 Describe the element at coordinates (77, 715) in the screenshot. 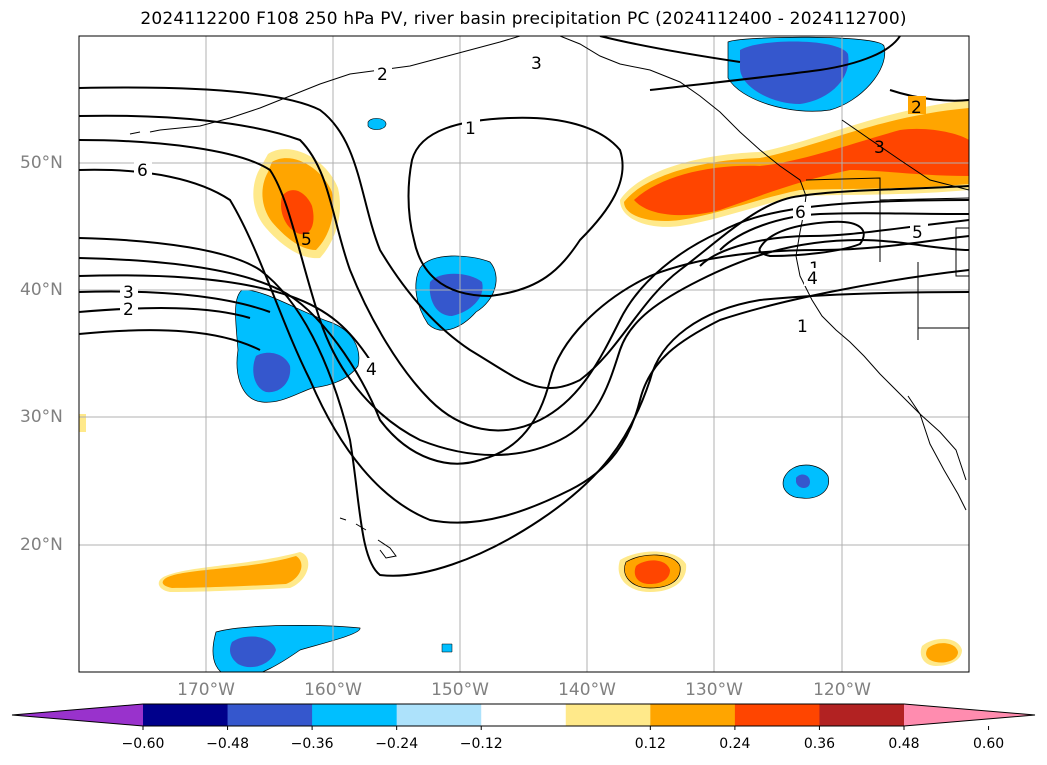

I see `colorbar-extend-low` at that location.